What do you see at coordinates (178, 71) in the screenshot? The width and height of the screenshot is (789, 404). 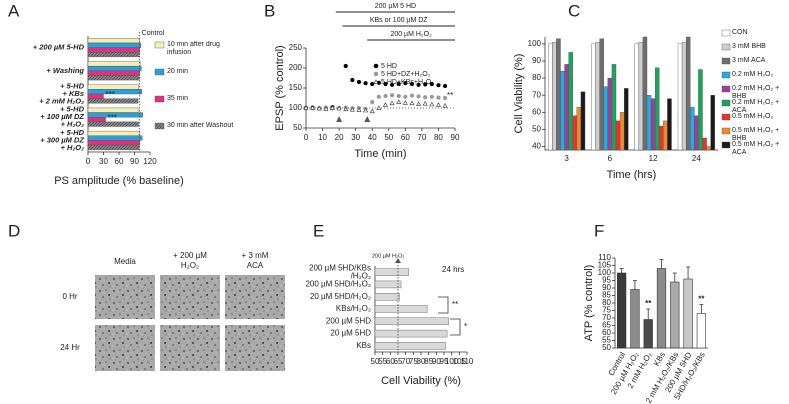 I see `legend-label: 20 min` at bounding box center [178, 71].